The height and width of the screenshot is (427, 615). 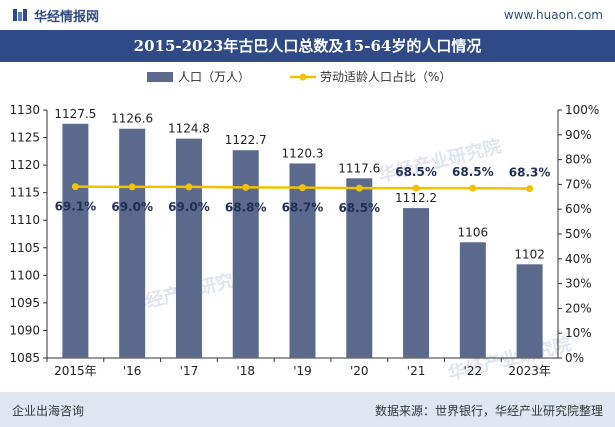 I want to click on bar-value-label: 1124.8, so click(x=189, y=129).